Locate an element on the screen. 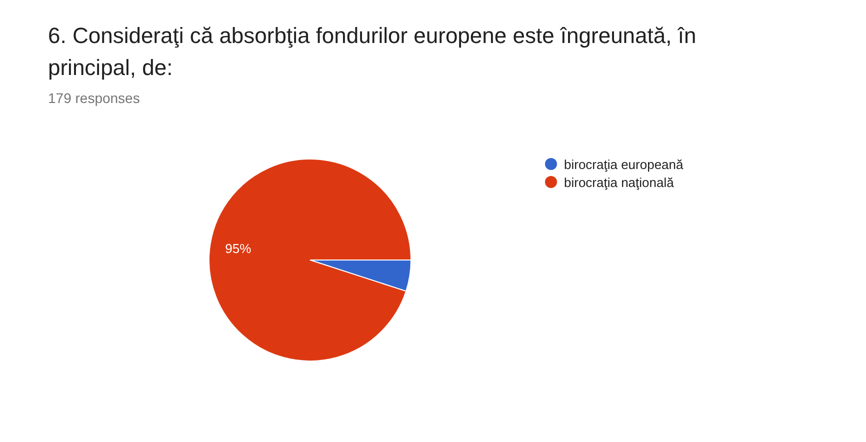 The width and height of the screenshot is (866, 442). chart-title: 6. Consideraţi că absorbţia fondurilor europene este îngreunată, în principal, de: is located at coordinates (373, 52).